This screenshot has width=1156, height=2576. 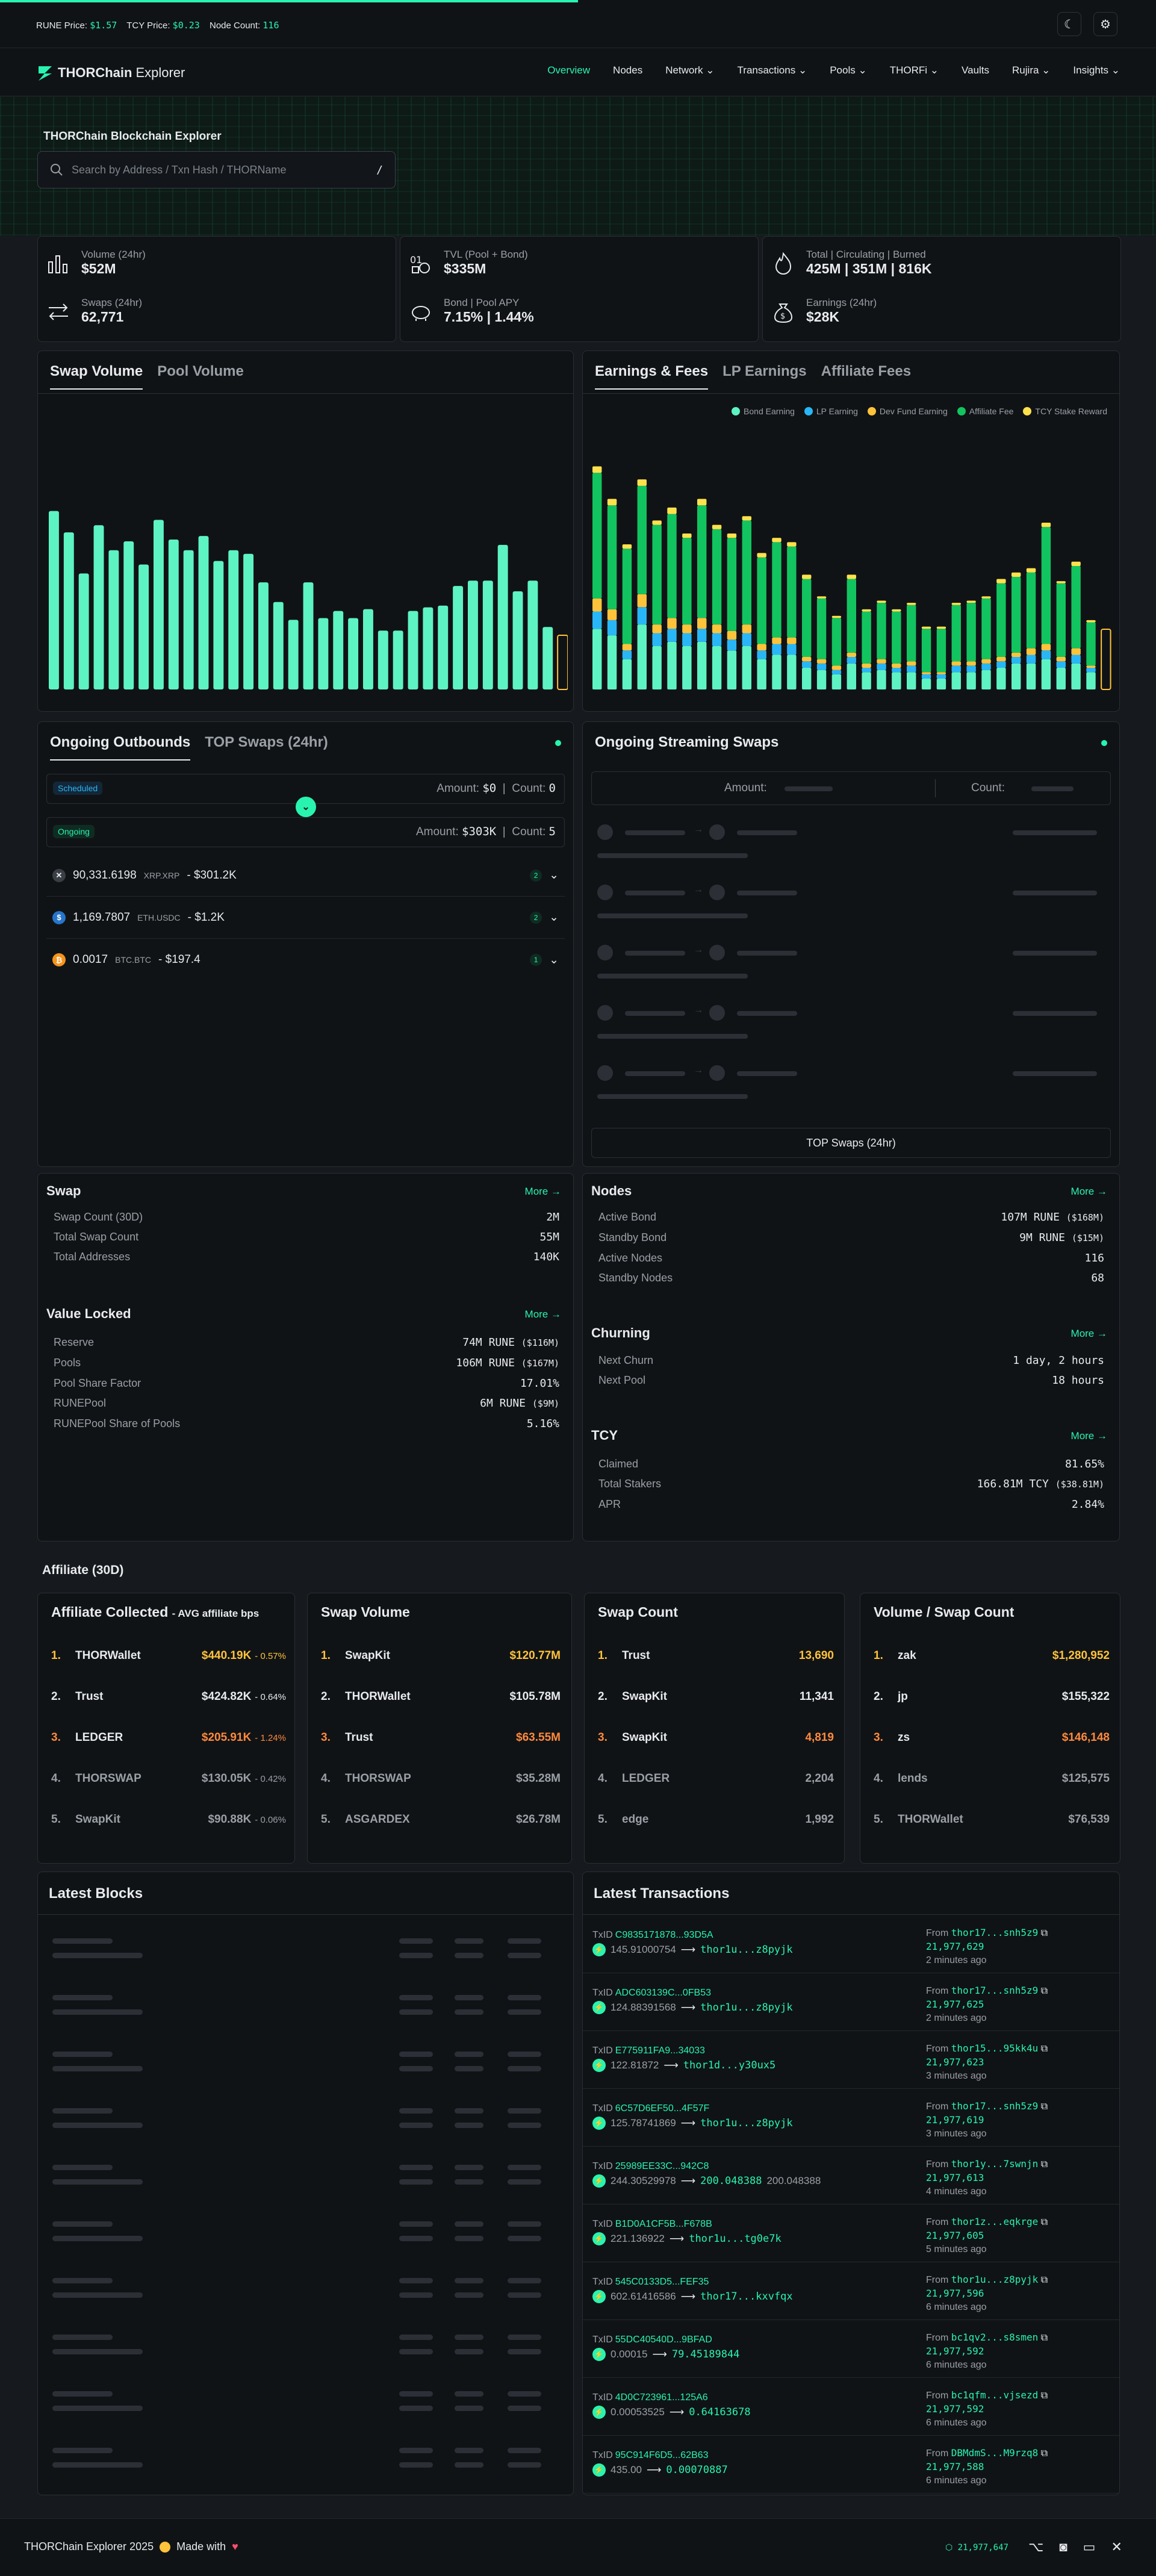 I want to click on logo: THORChain Explorer, so click(x=110, y=73).